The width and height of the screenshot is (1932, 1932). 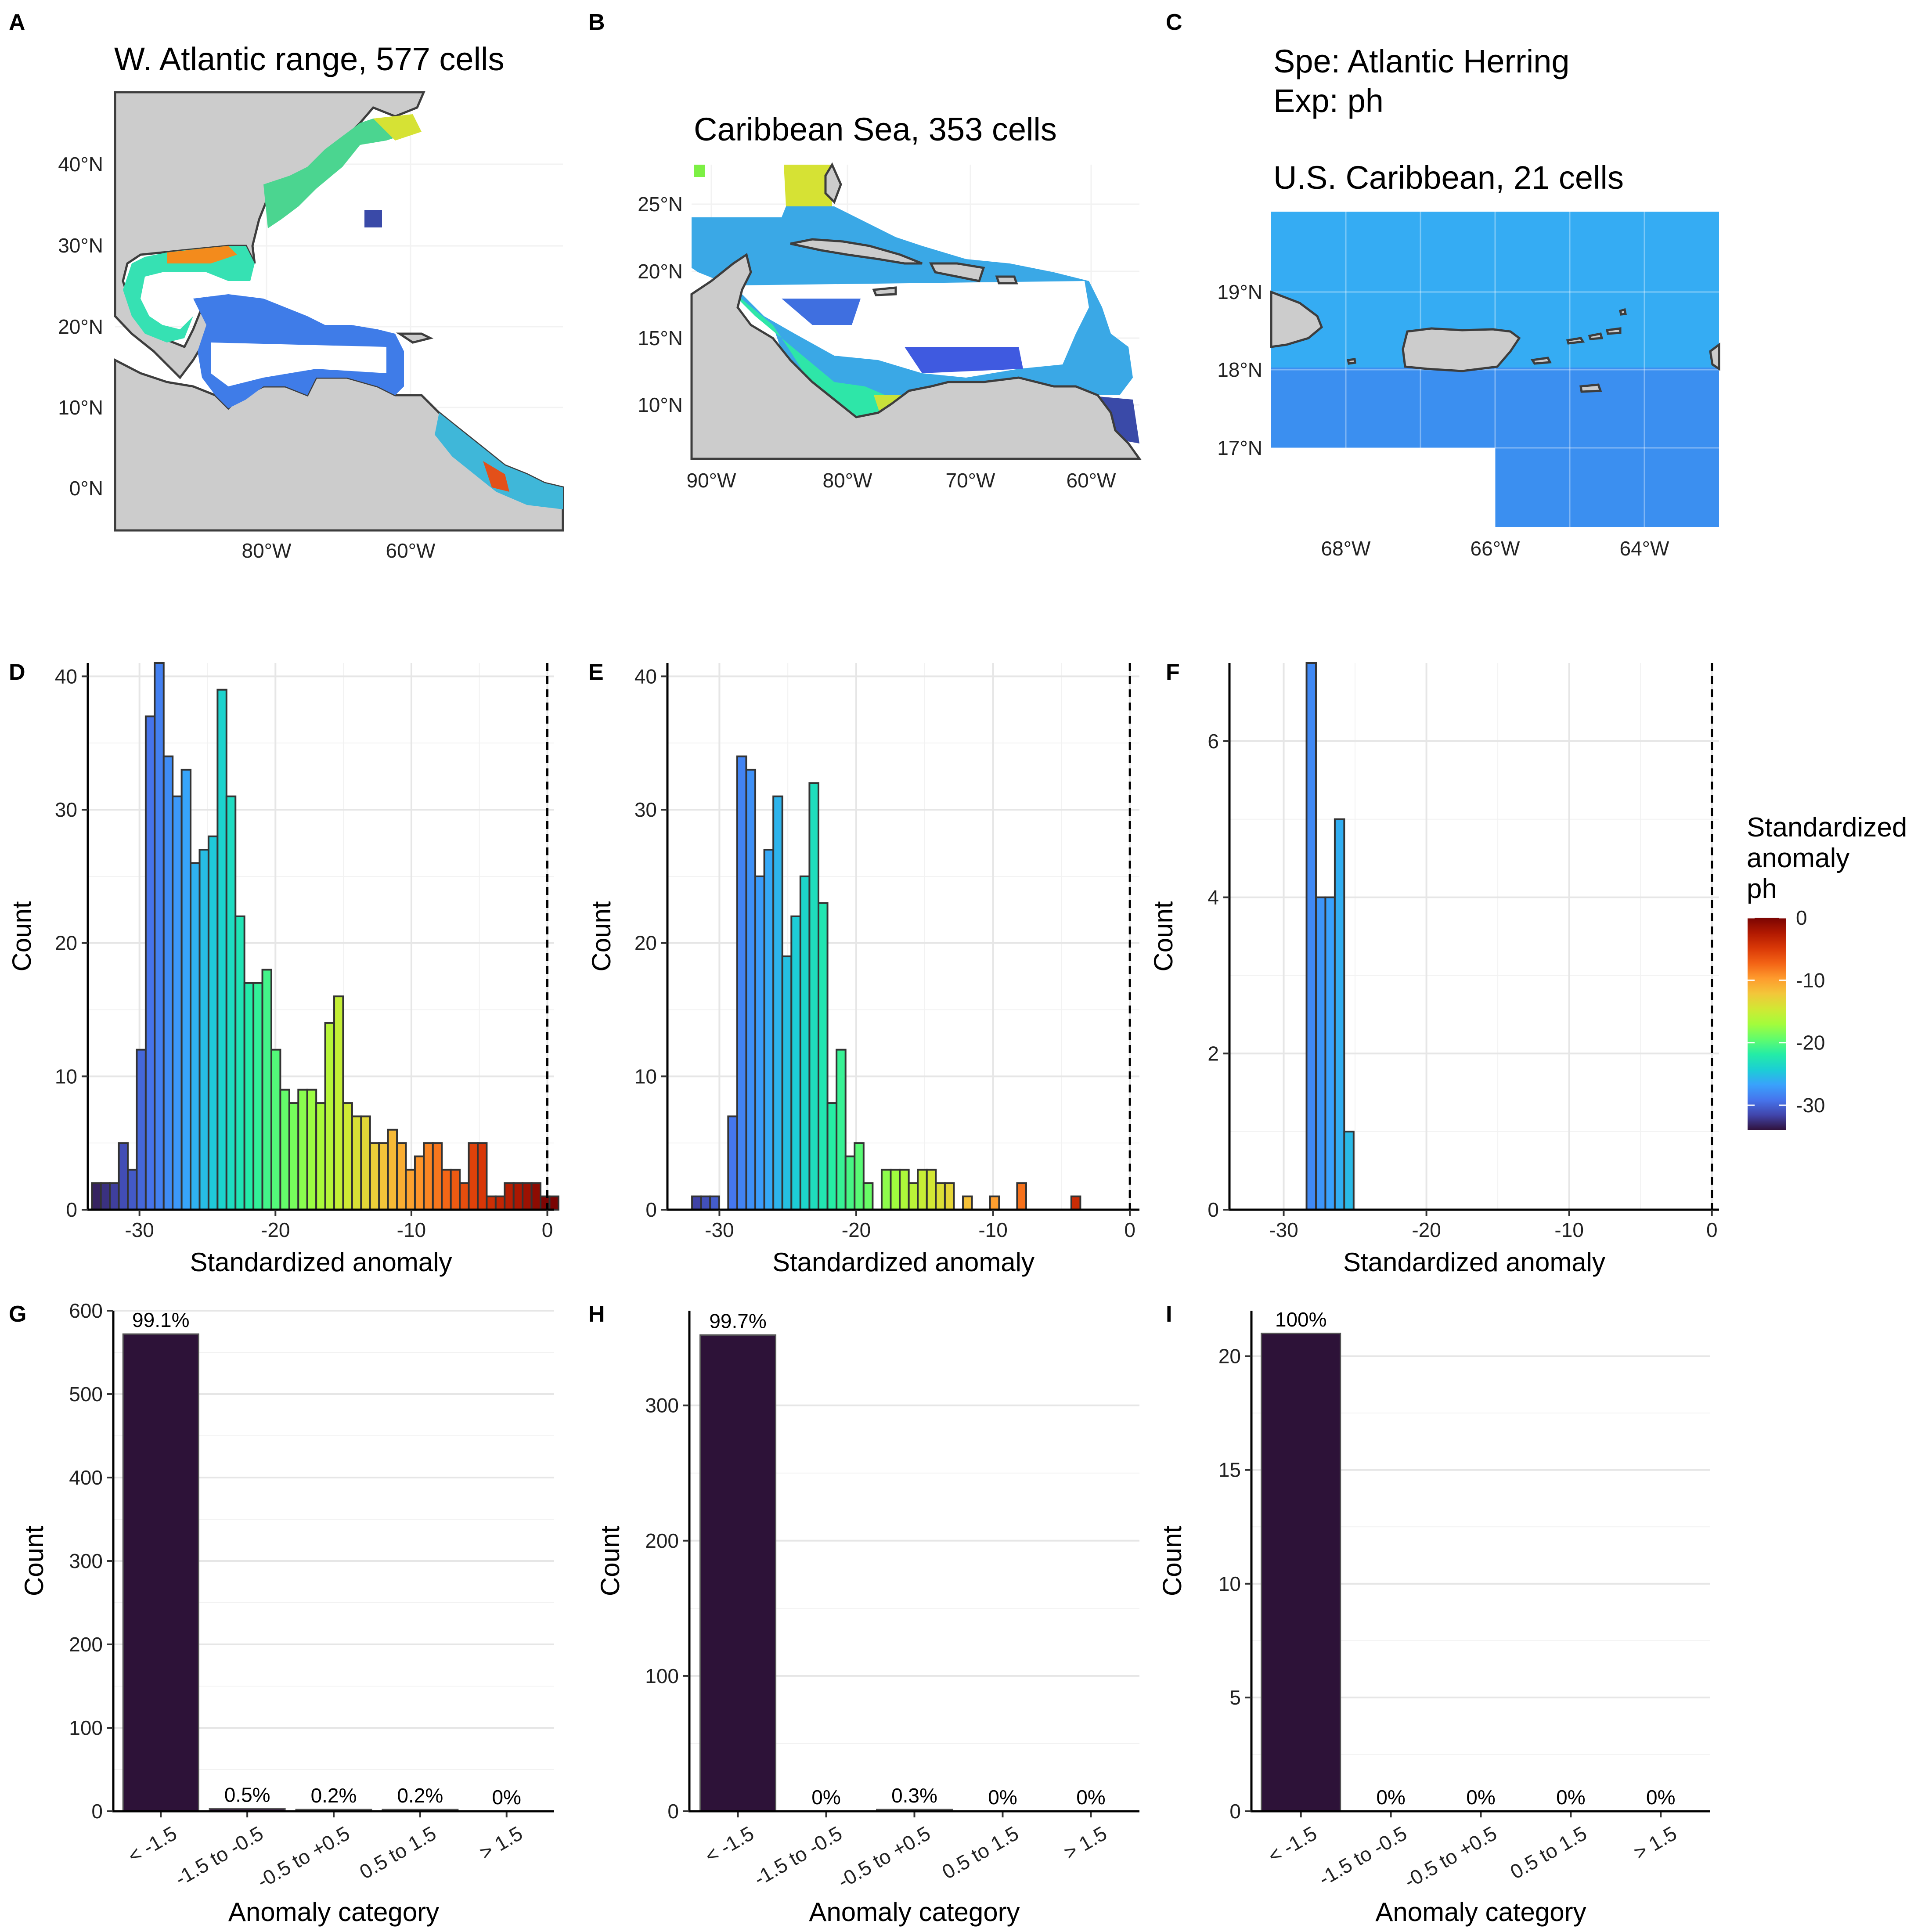 I want to click on map-a-gulf-shelf, so click(x=189, y=294).